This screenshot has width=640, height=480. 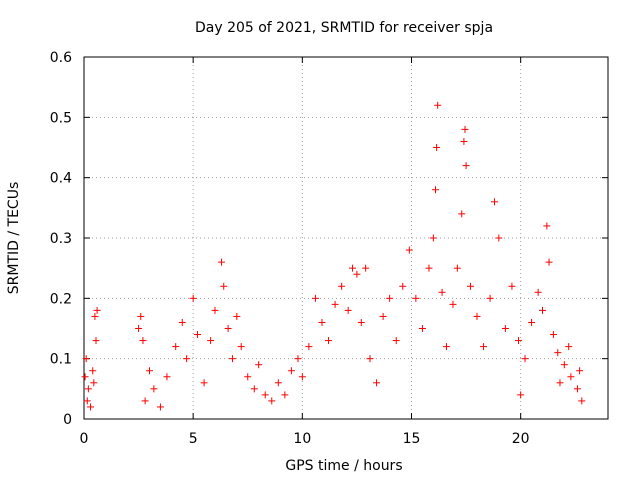 I want to click on x-tick-label: 15, so click(x=412, y=439).